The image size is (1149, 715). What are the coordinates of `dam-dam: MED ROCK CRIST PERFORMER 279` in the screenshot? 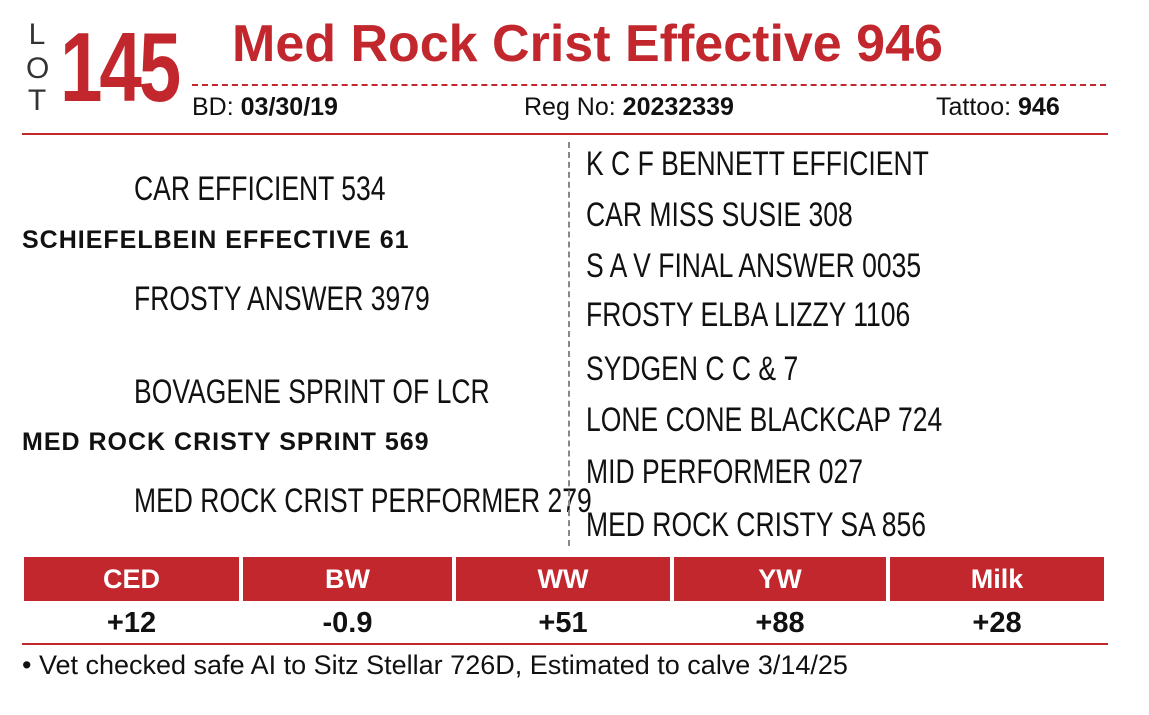 It's located at (363, 501).